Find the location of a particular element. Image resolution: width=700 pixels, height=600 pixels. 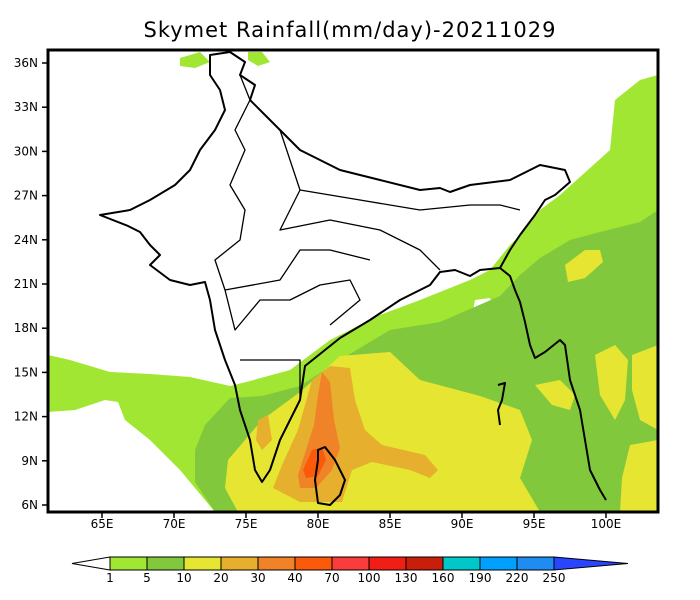

lon-label: 80E is located at coordinates (318, 524).